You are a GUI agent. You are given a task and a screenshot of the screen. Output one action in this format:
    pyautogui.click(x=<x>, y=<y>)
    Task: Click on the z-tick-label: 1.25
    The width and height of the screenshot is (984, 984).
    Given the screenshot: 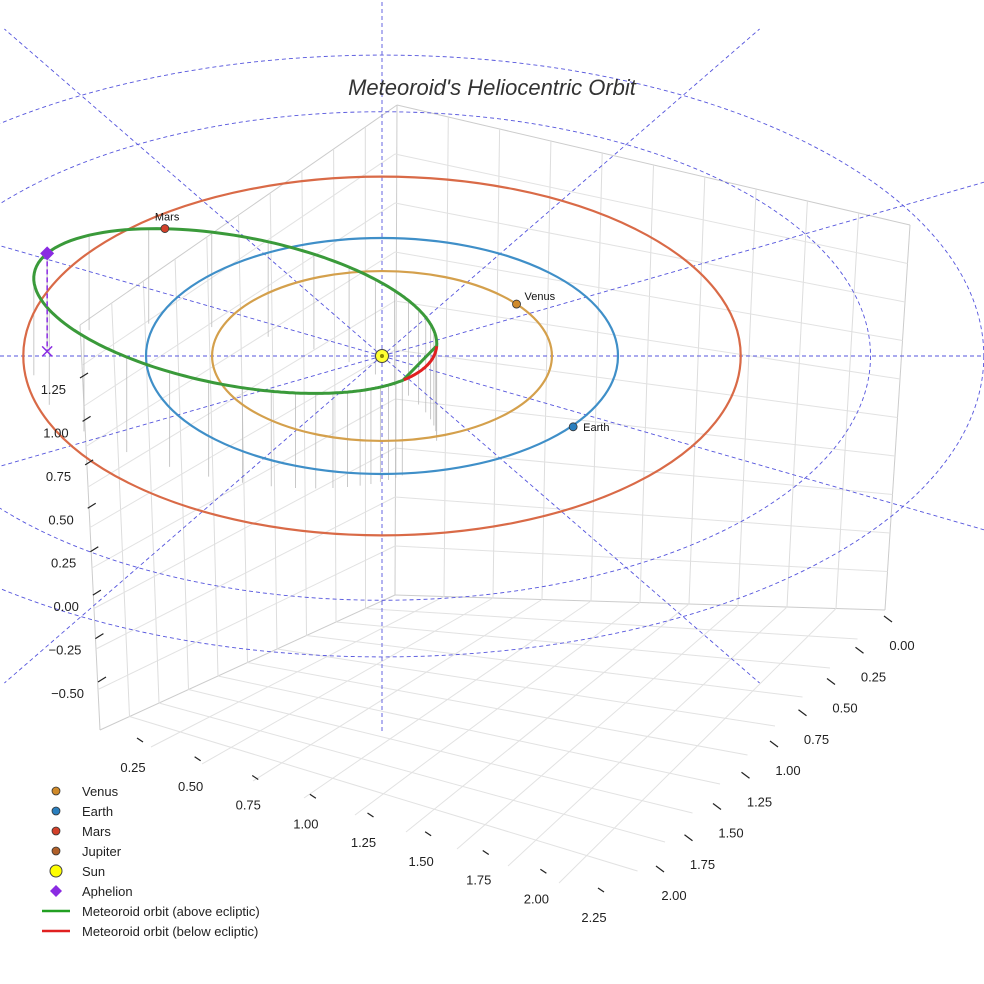 What is the action you would take?
    pyautogui.click(x=53, y=389)
    